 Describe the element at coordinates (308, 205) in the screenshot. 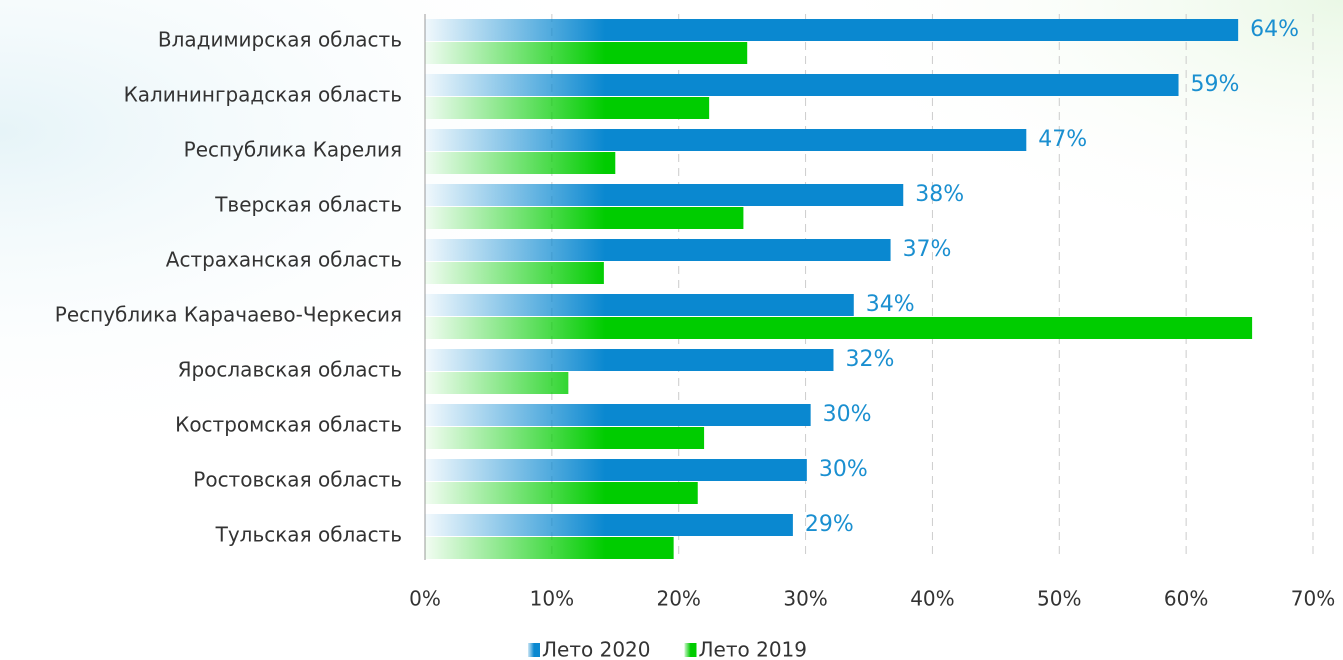

I see `y-tick-label: Тверская область` at that location.